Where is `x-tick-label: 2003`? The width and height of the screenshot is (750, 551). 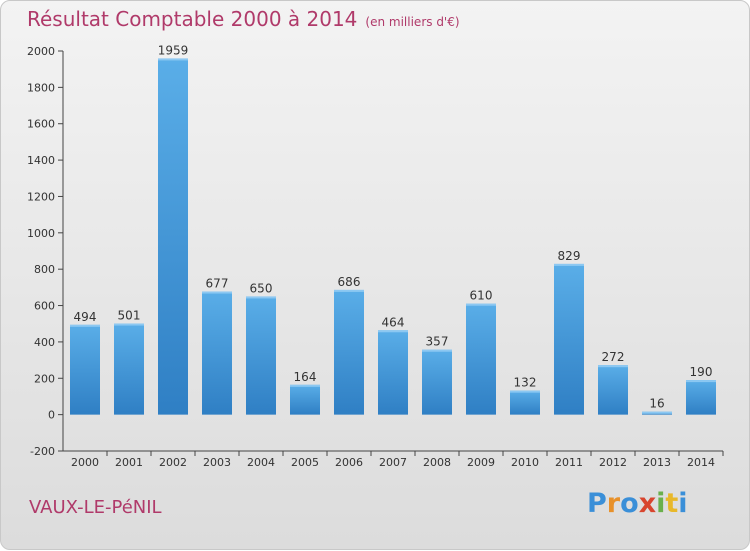
x-tick-label: 2003 is located at coordinates (217, 462).